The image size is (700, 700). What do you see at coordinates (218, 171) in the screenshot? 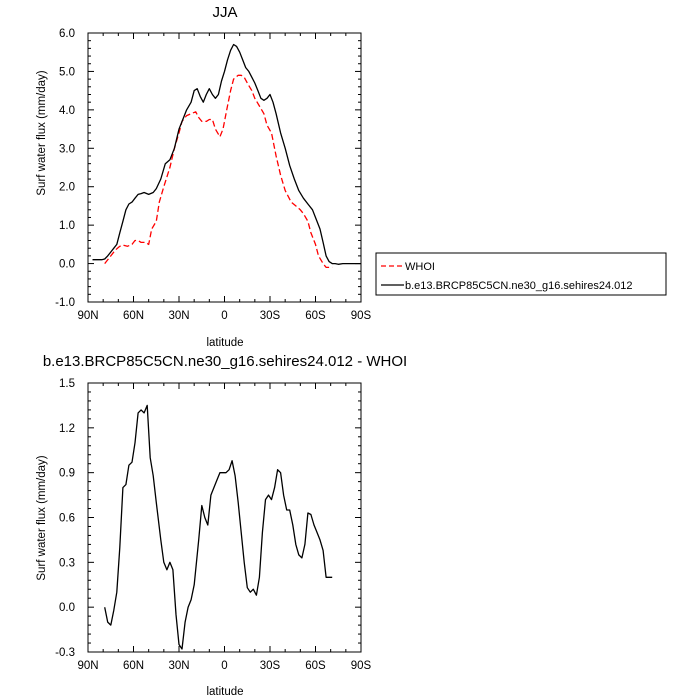
I see `plot0-series-0-line` at bounding box center [218, 171].